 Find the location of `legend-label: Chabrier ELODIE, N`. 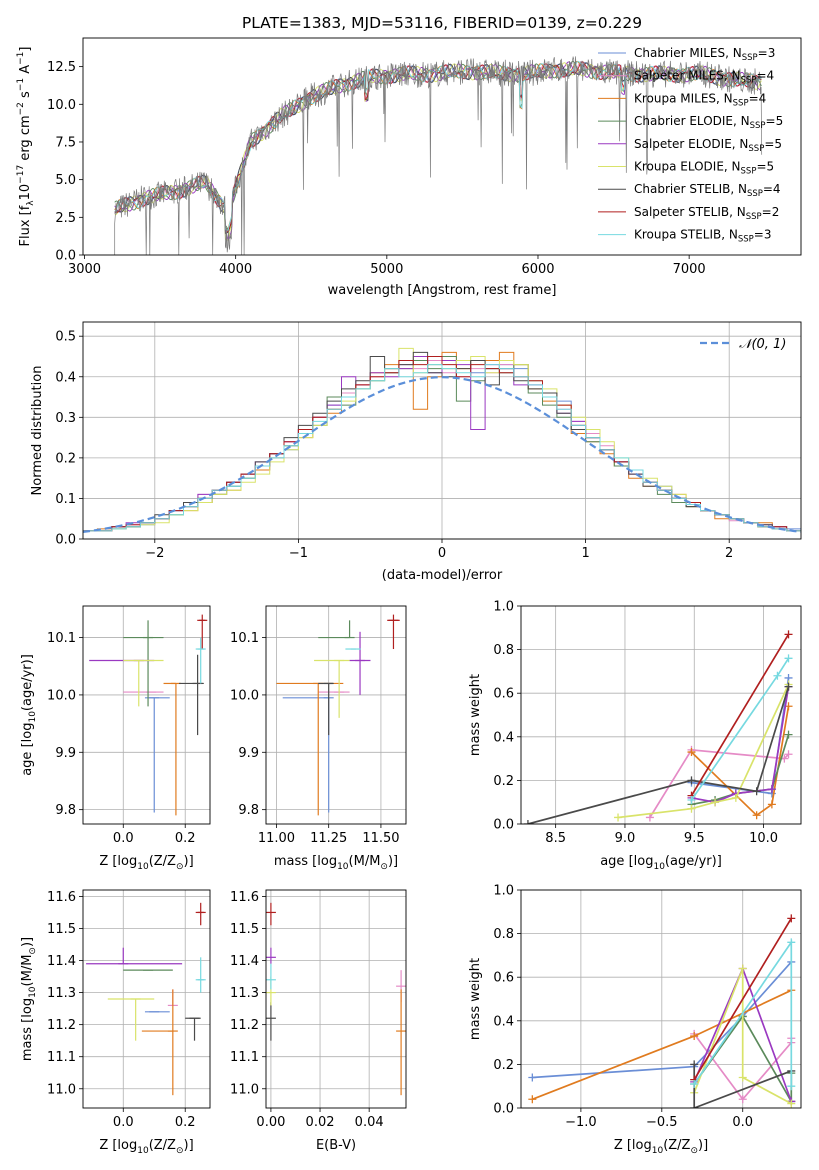

legend-label: Chabrier ELODIE, N is located at coordinates (692, 121).